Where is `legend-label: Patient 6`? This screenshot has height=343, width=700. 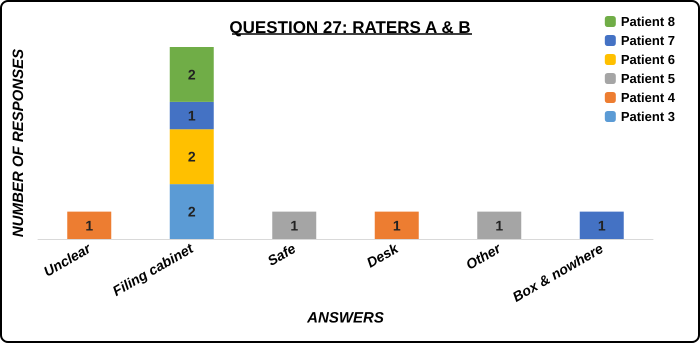 legend-label: Patient 6 is located at coordinates (648, 59).